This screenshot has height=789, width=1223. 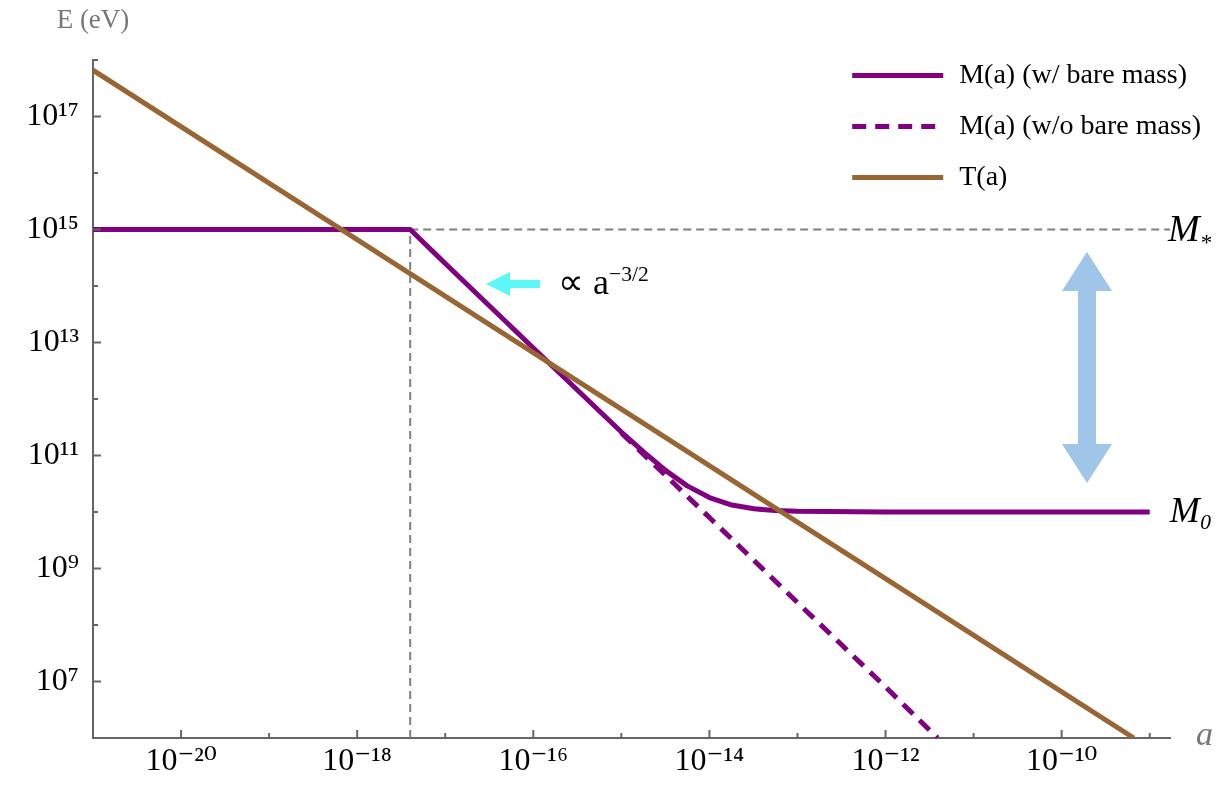 I want to click on y-tick-label: 10¹⁷, so click(x=52, y=113).